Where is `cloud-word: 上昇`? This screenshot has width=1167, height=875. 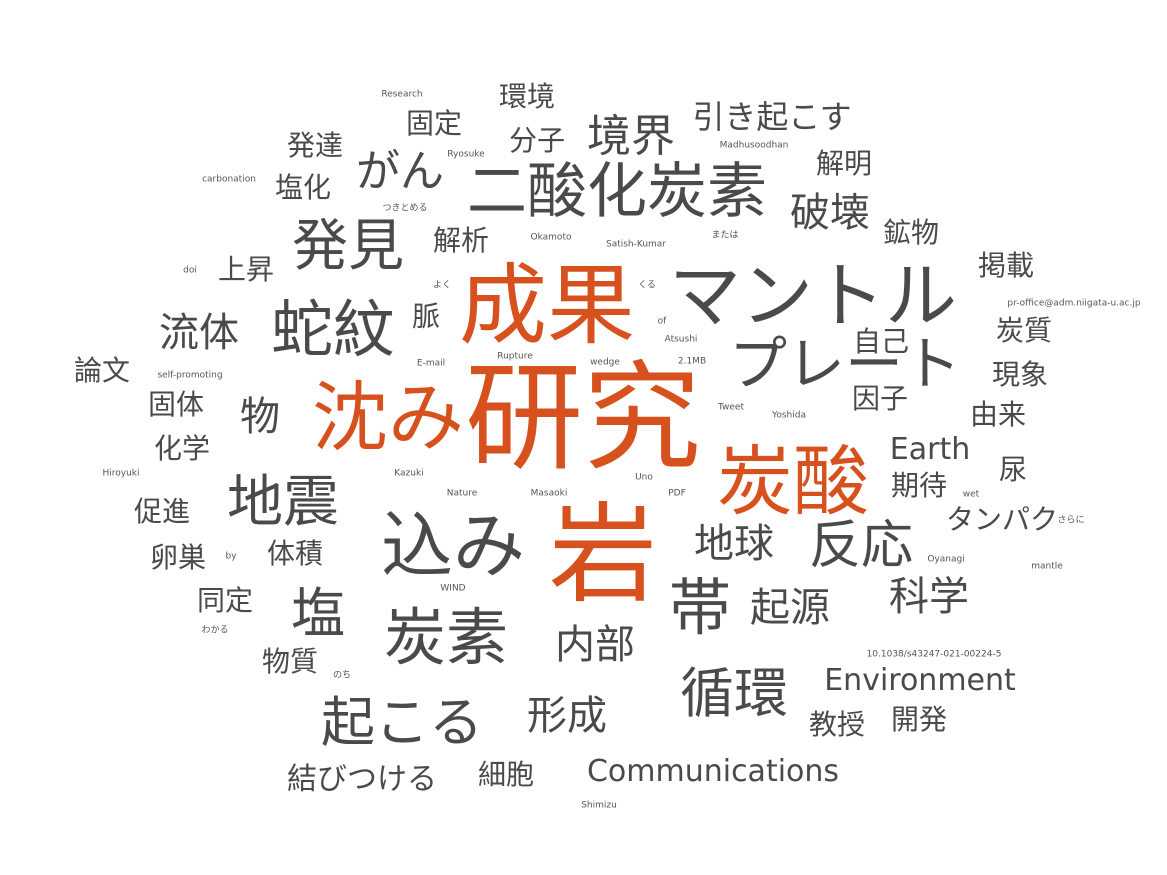
cloud-word: 上昇 is located at coordinates (246, 269).